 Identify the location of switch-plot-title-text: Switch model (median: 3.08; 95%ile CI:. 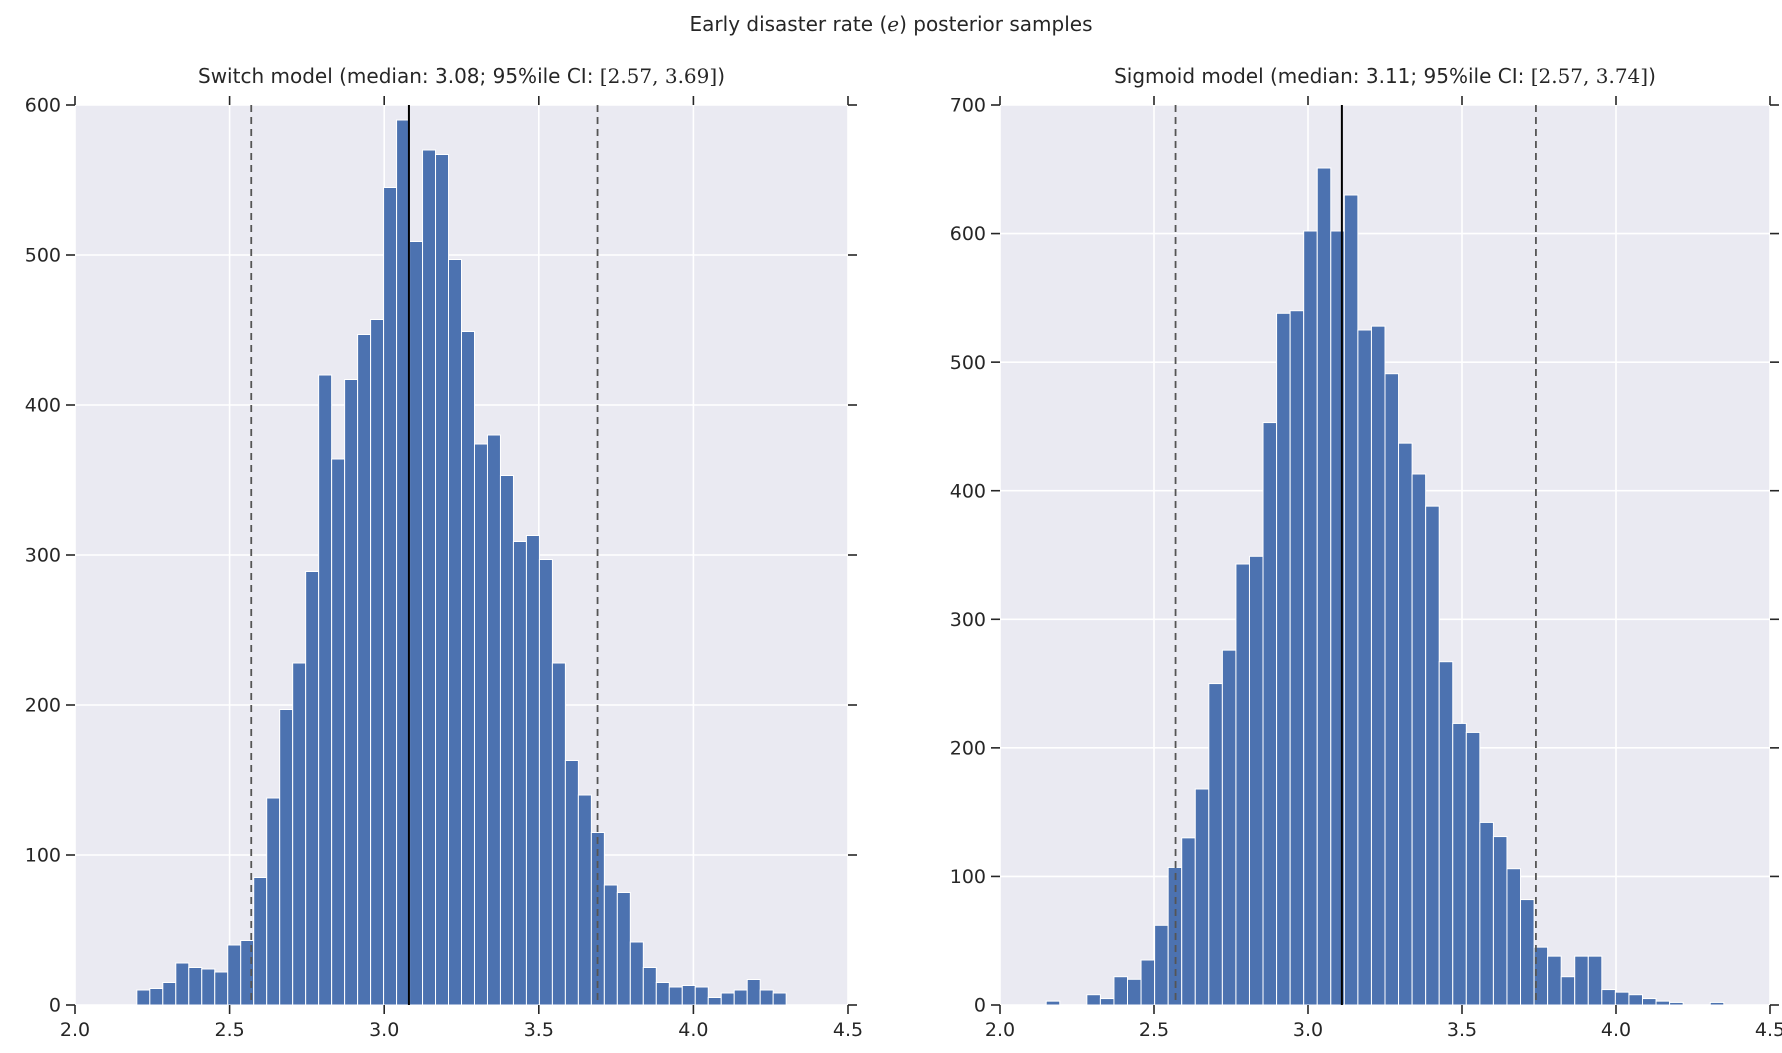
(399, 76).